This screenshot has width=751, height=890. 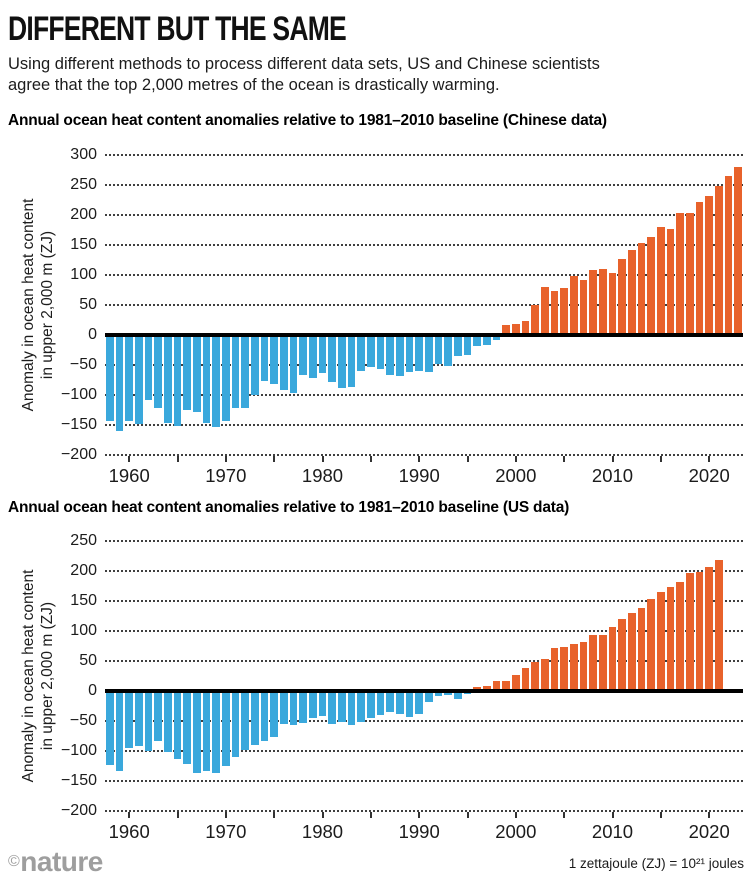 What do you see at coordinates (574, 305) in the screenshot?
I see `bar-2006` at bounding box center [574, 305].